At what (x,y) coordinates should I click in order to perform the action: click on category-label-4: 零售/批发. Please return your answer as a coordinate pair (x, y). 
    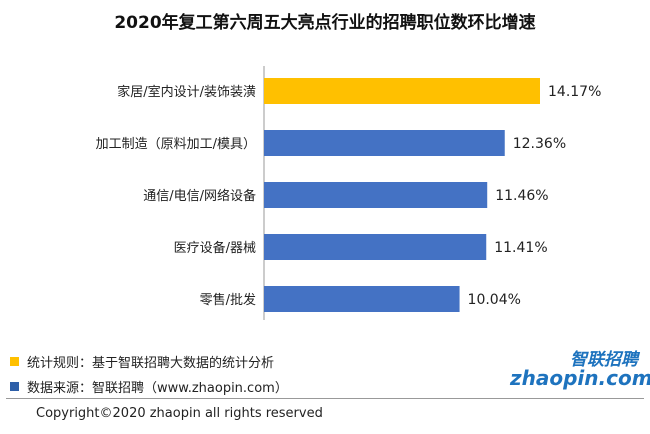
    Looking at the image, I should click on (228, 300).